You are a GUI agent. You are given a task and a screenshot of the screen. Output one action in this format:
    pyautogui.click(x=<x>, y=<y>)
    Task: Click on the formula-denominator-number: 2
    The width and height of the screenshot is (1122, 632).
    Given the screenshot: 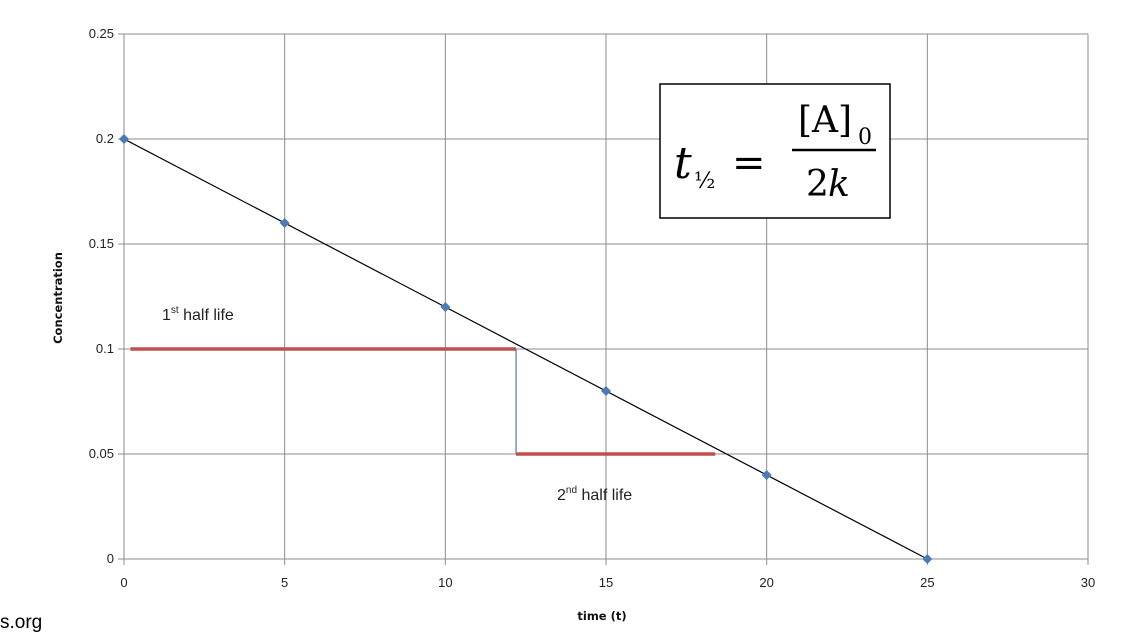 What is the action you would take?
    pyautogui.click(x=817, y=184)
    